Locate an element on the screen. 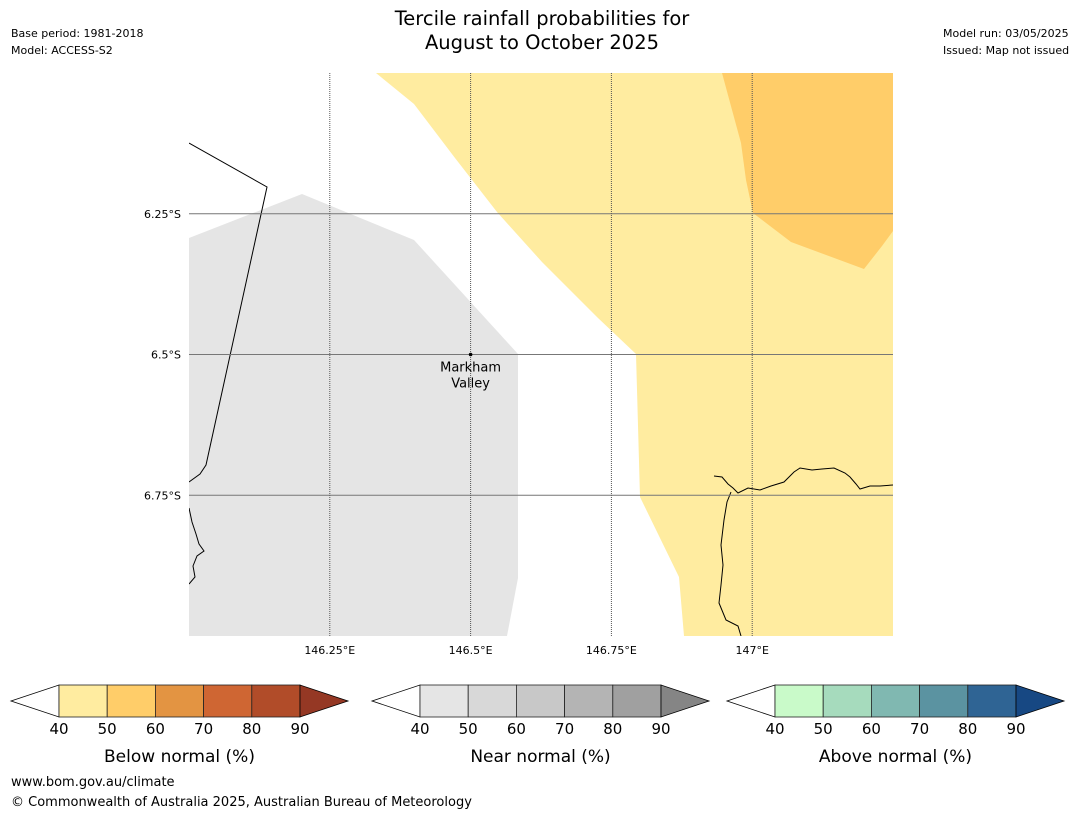  lon-tick-label: 146.25°E is located at coordinates (329, 650).